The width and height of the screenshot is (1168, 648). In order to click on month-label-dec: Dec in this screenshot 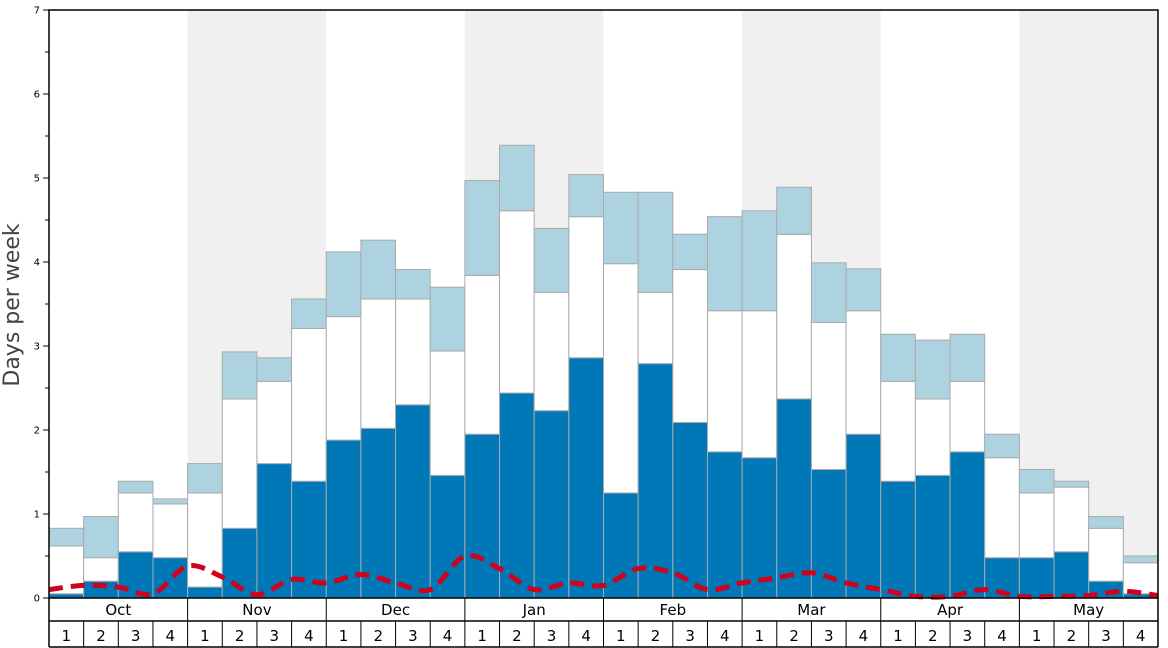, I will do `click(395, 610)`.